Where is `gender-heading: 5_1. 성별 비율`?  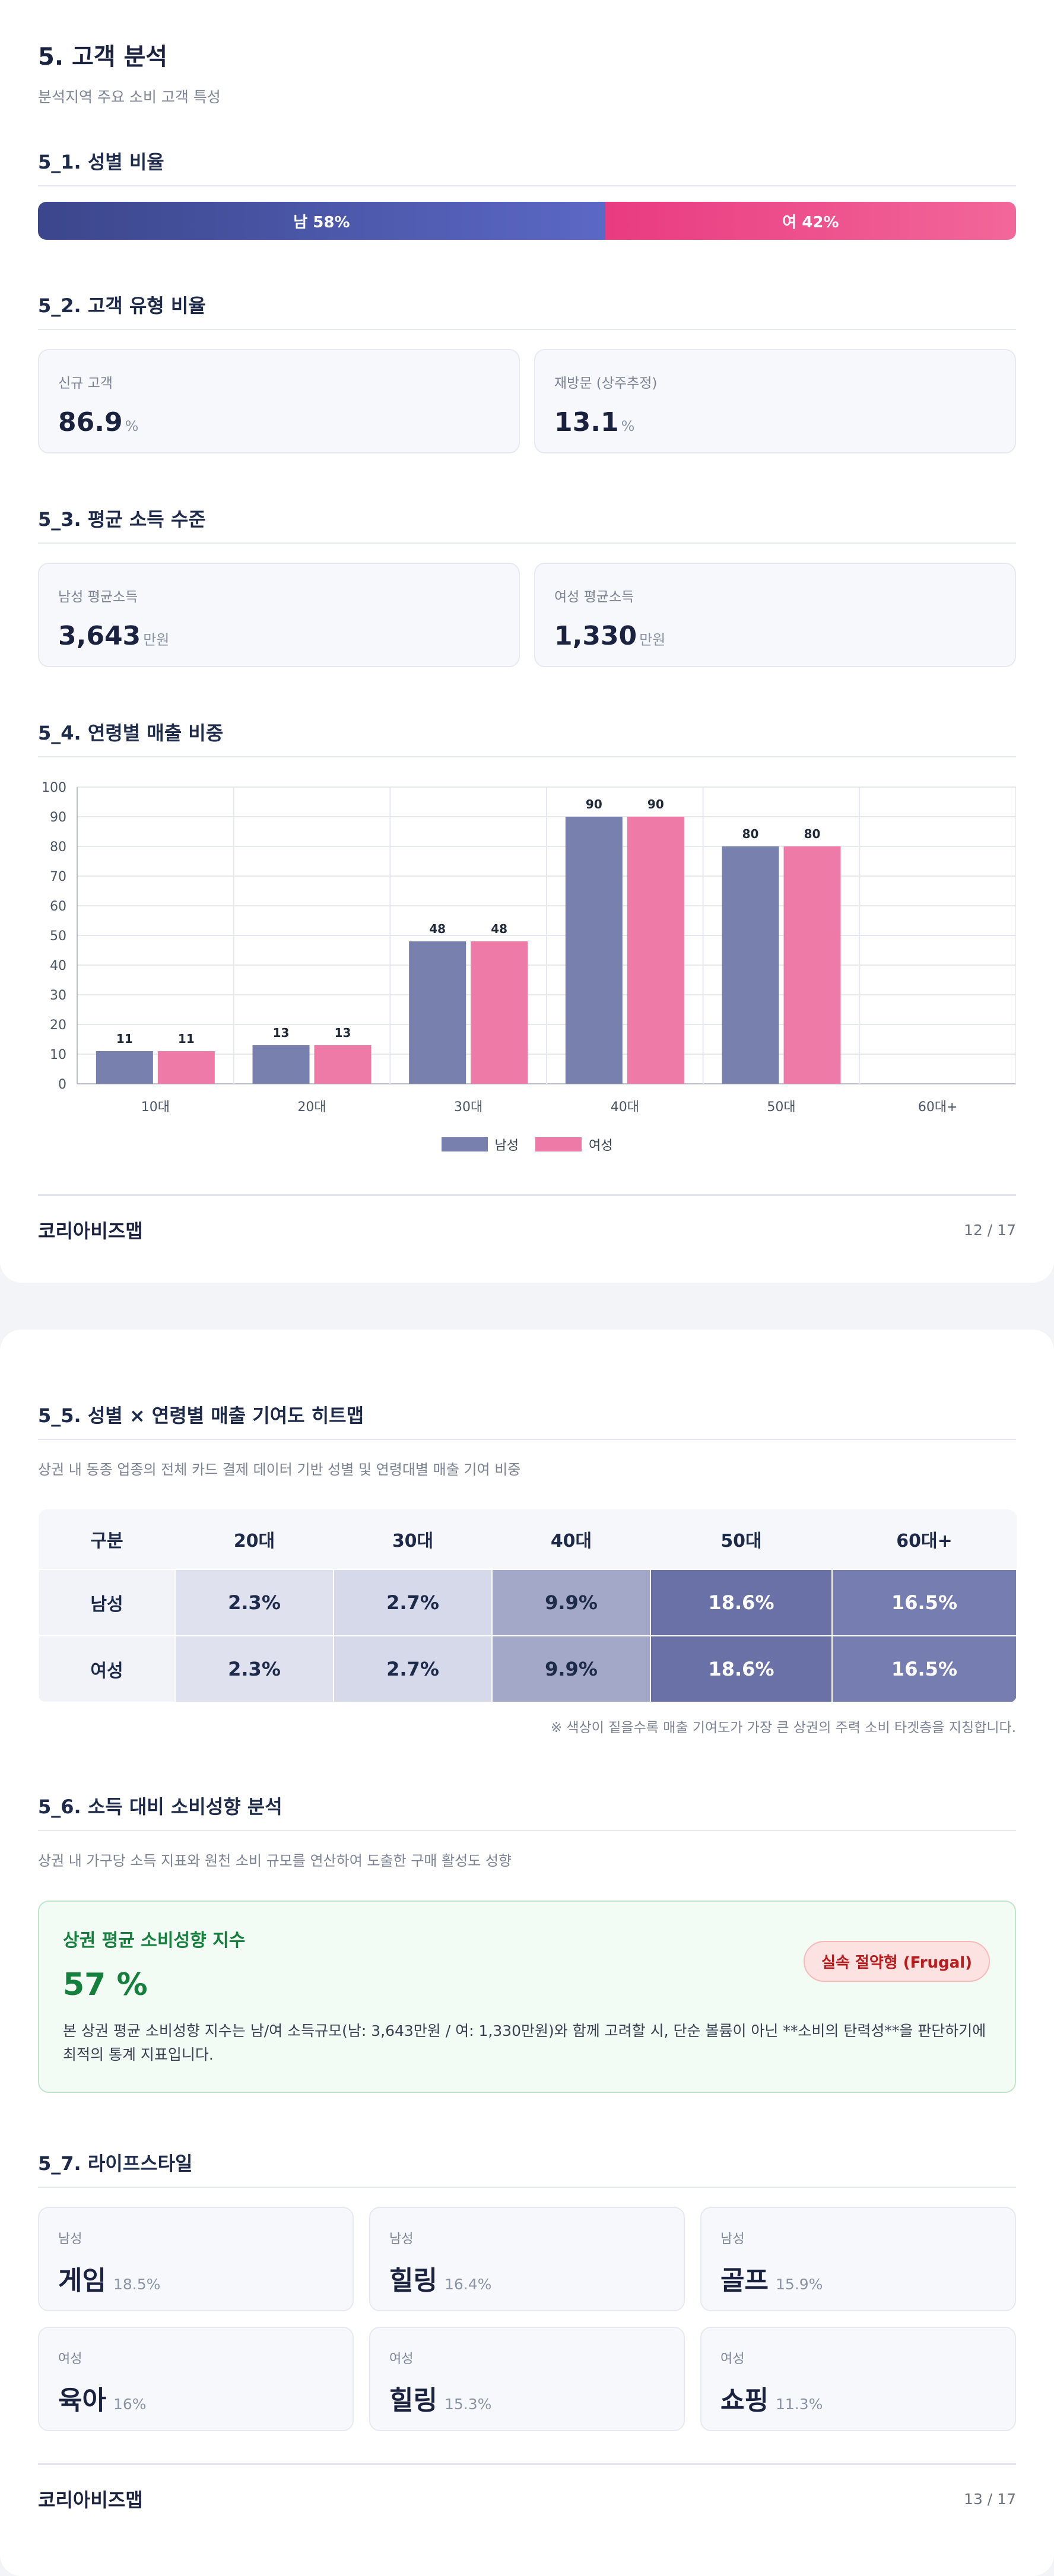
gender-heading: 5_1. 성별 비율 is located at coordinates (527, 166).